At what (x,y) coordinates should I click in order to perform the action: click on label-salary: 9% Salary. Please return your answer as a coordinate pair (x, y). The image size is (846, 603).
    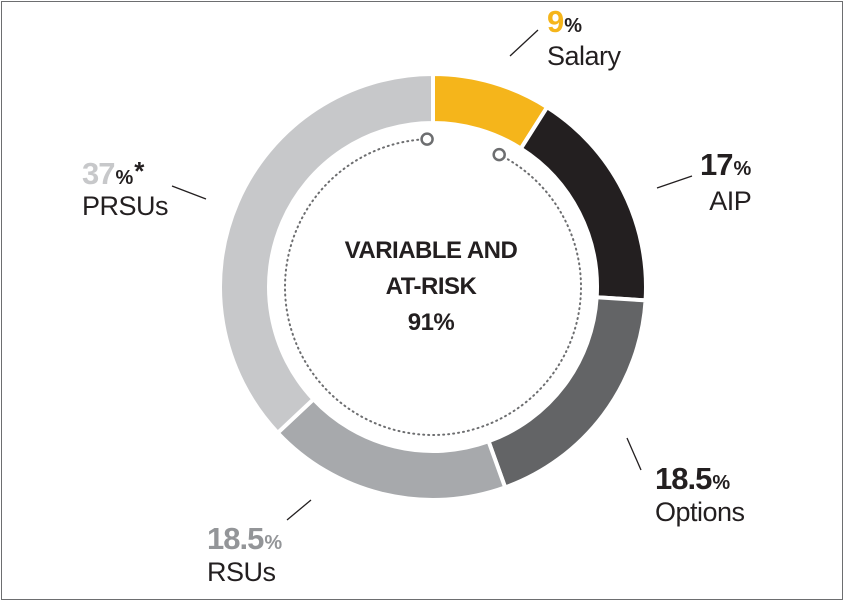
    Looking at the image, I should click on (584, 38).